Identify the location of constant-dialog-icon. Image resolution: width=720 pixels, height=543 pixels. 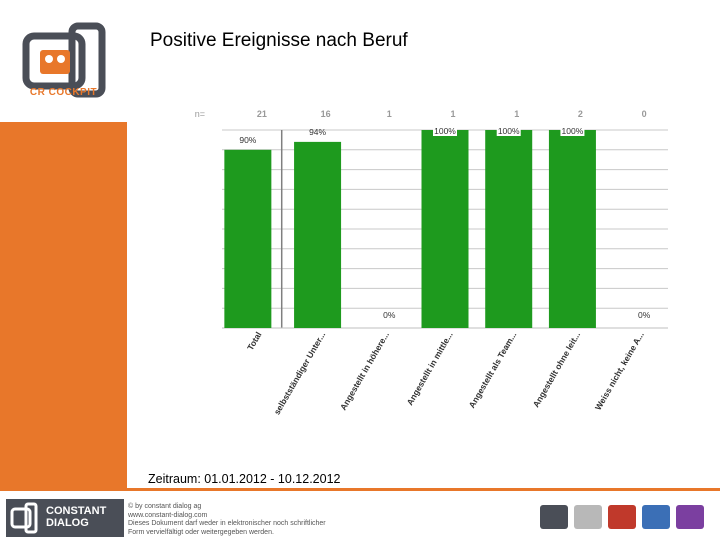
(24, 518).